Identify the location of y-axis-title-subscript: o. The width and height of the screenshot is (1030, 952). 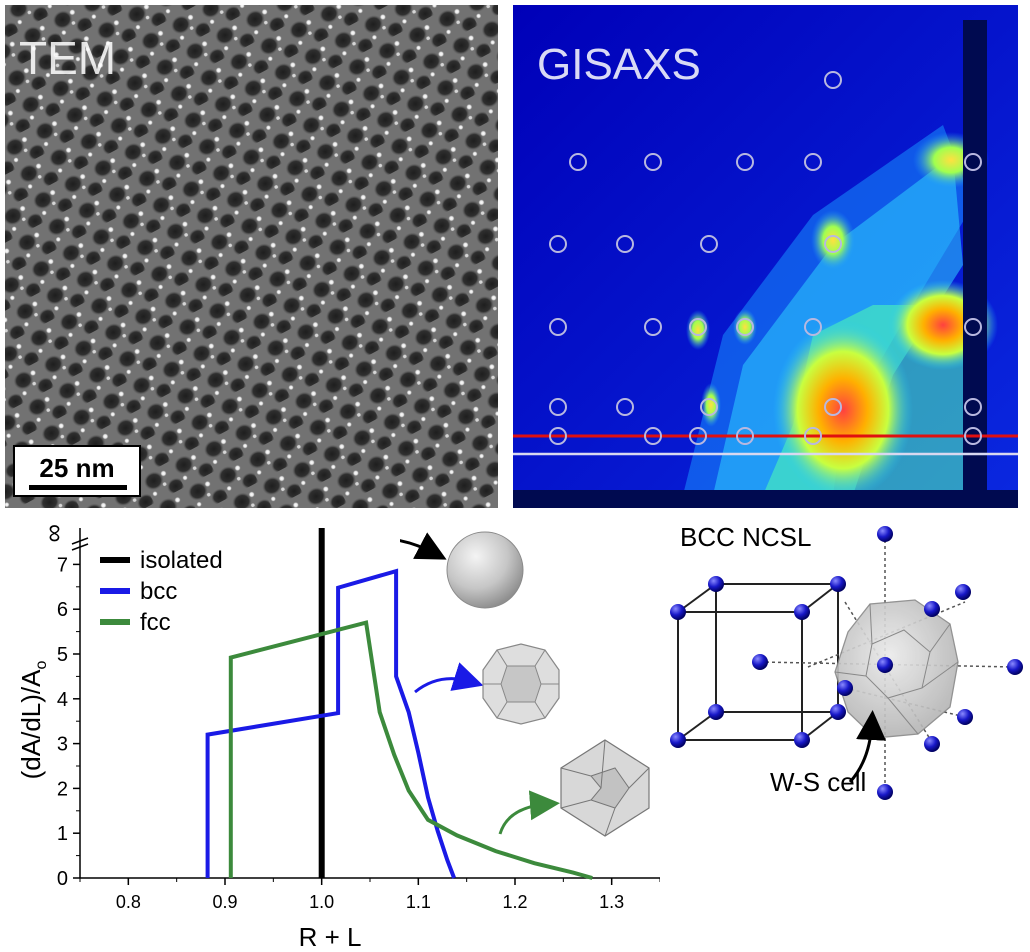
(41, 665).